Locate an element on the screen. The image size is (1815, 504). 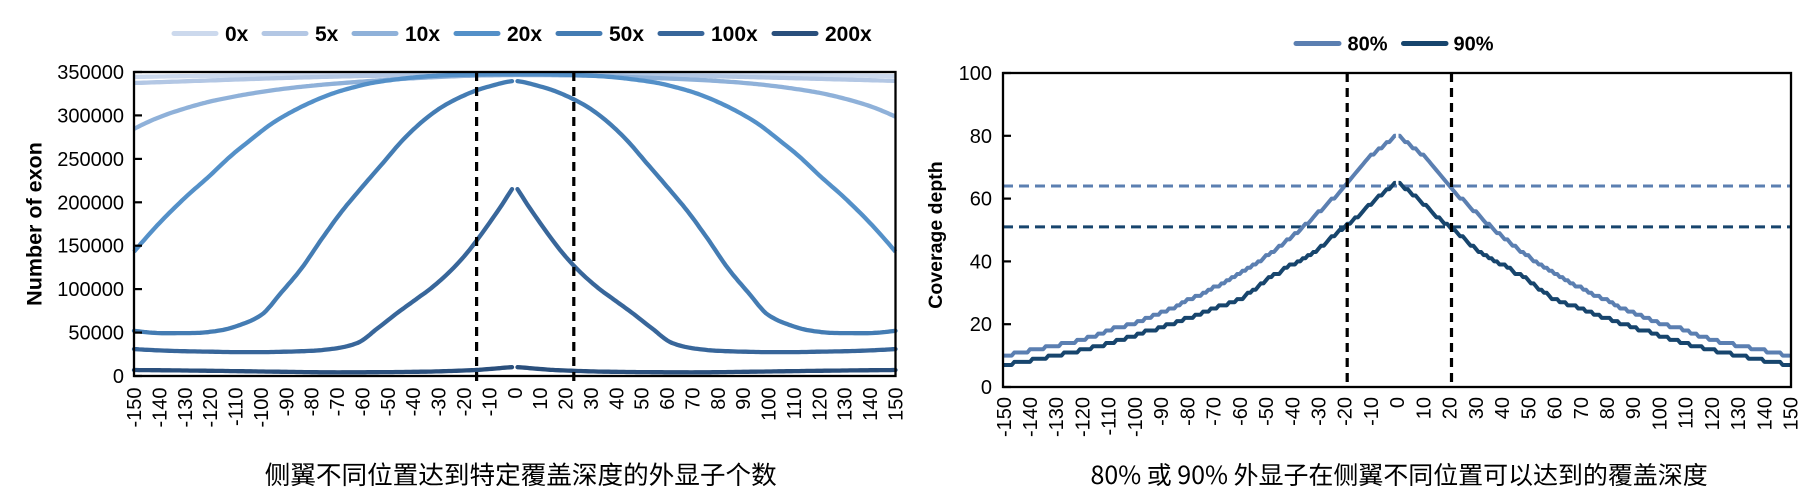
svg-text: 50x is located at coordinates (626, 34).